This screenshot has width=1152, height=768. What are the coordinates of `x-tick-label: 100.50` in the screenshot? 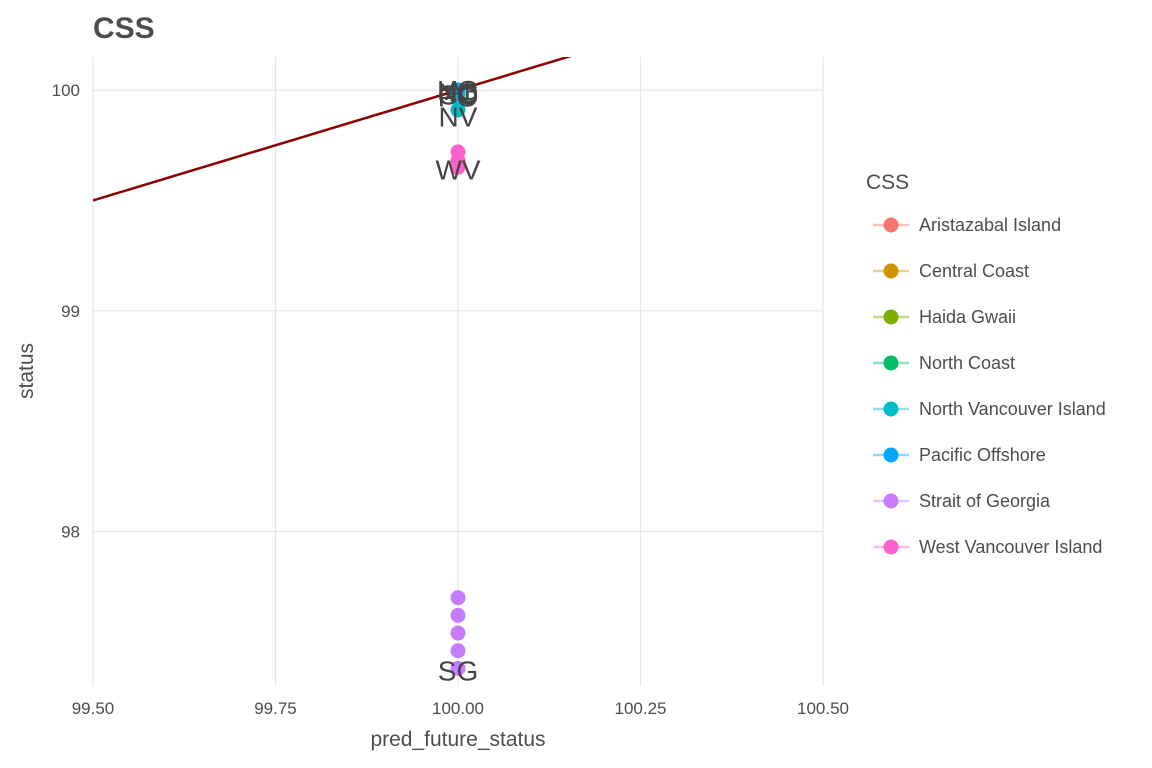 It's located at (823, 708).